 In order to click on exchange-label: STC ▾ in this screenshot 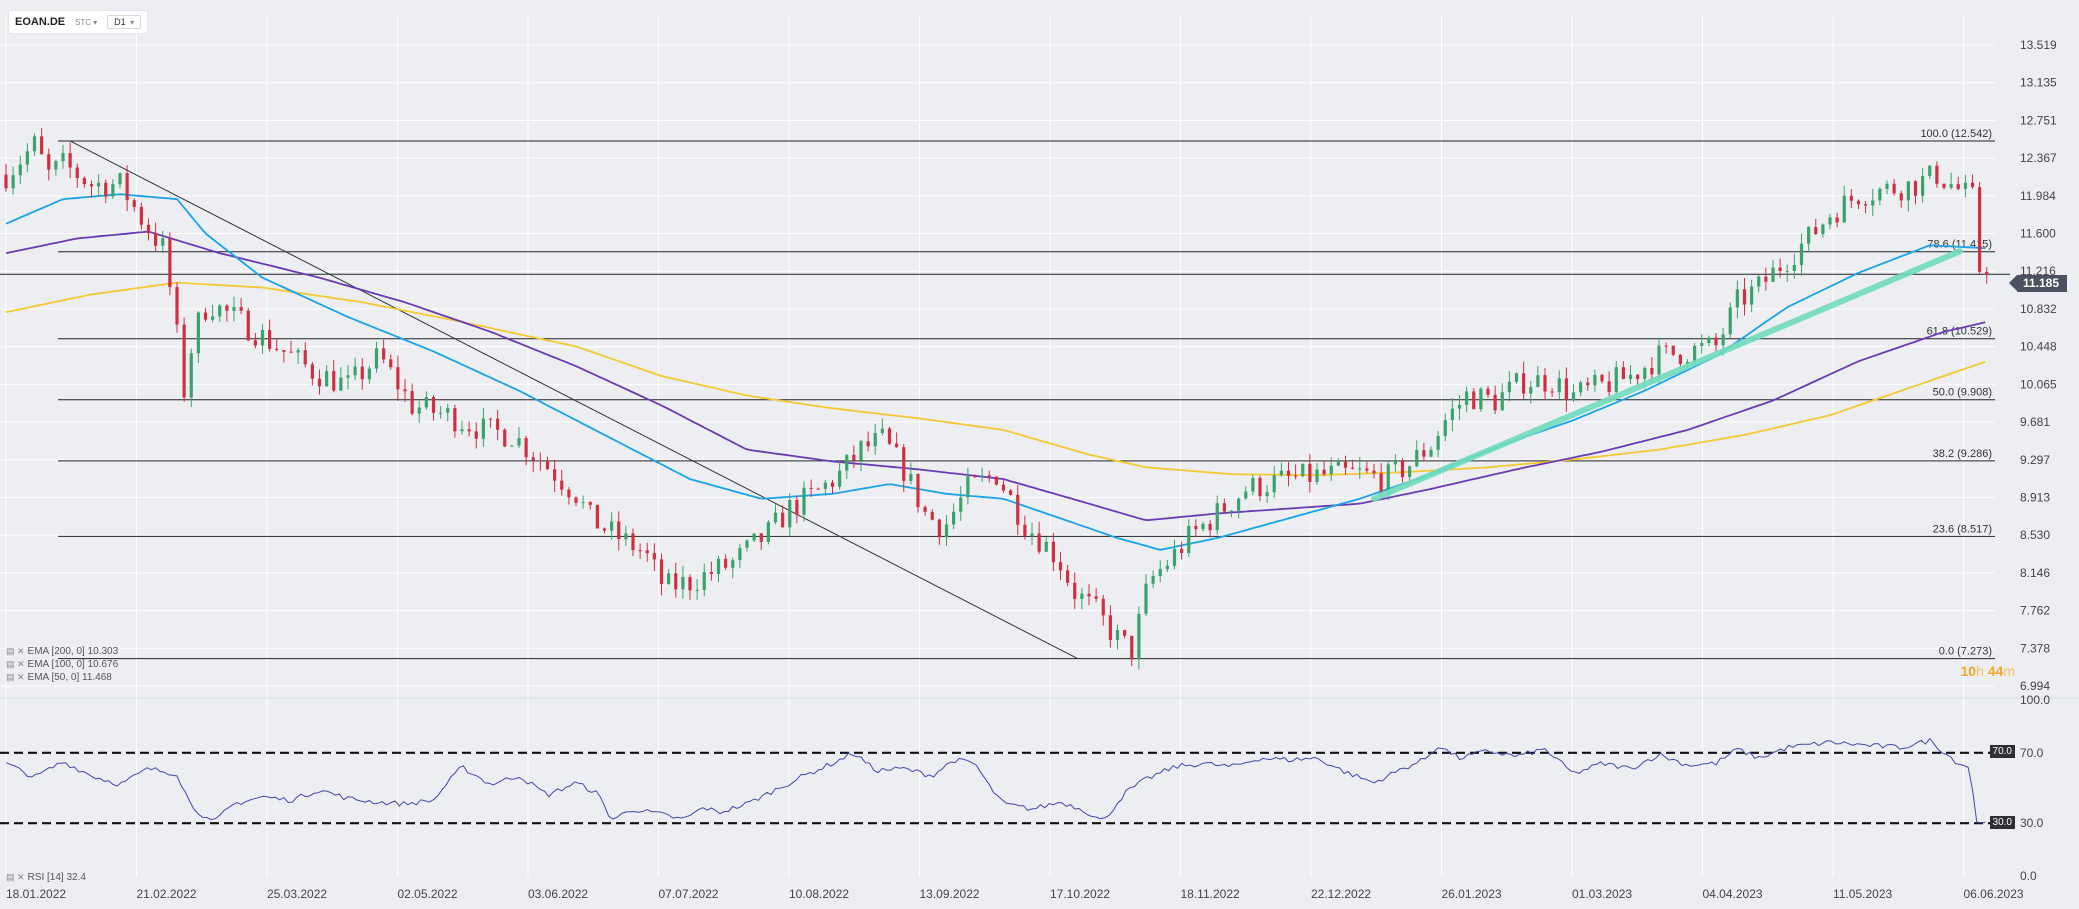, I will do `click(86, 22)`.